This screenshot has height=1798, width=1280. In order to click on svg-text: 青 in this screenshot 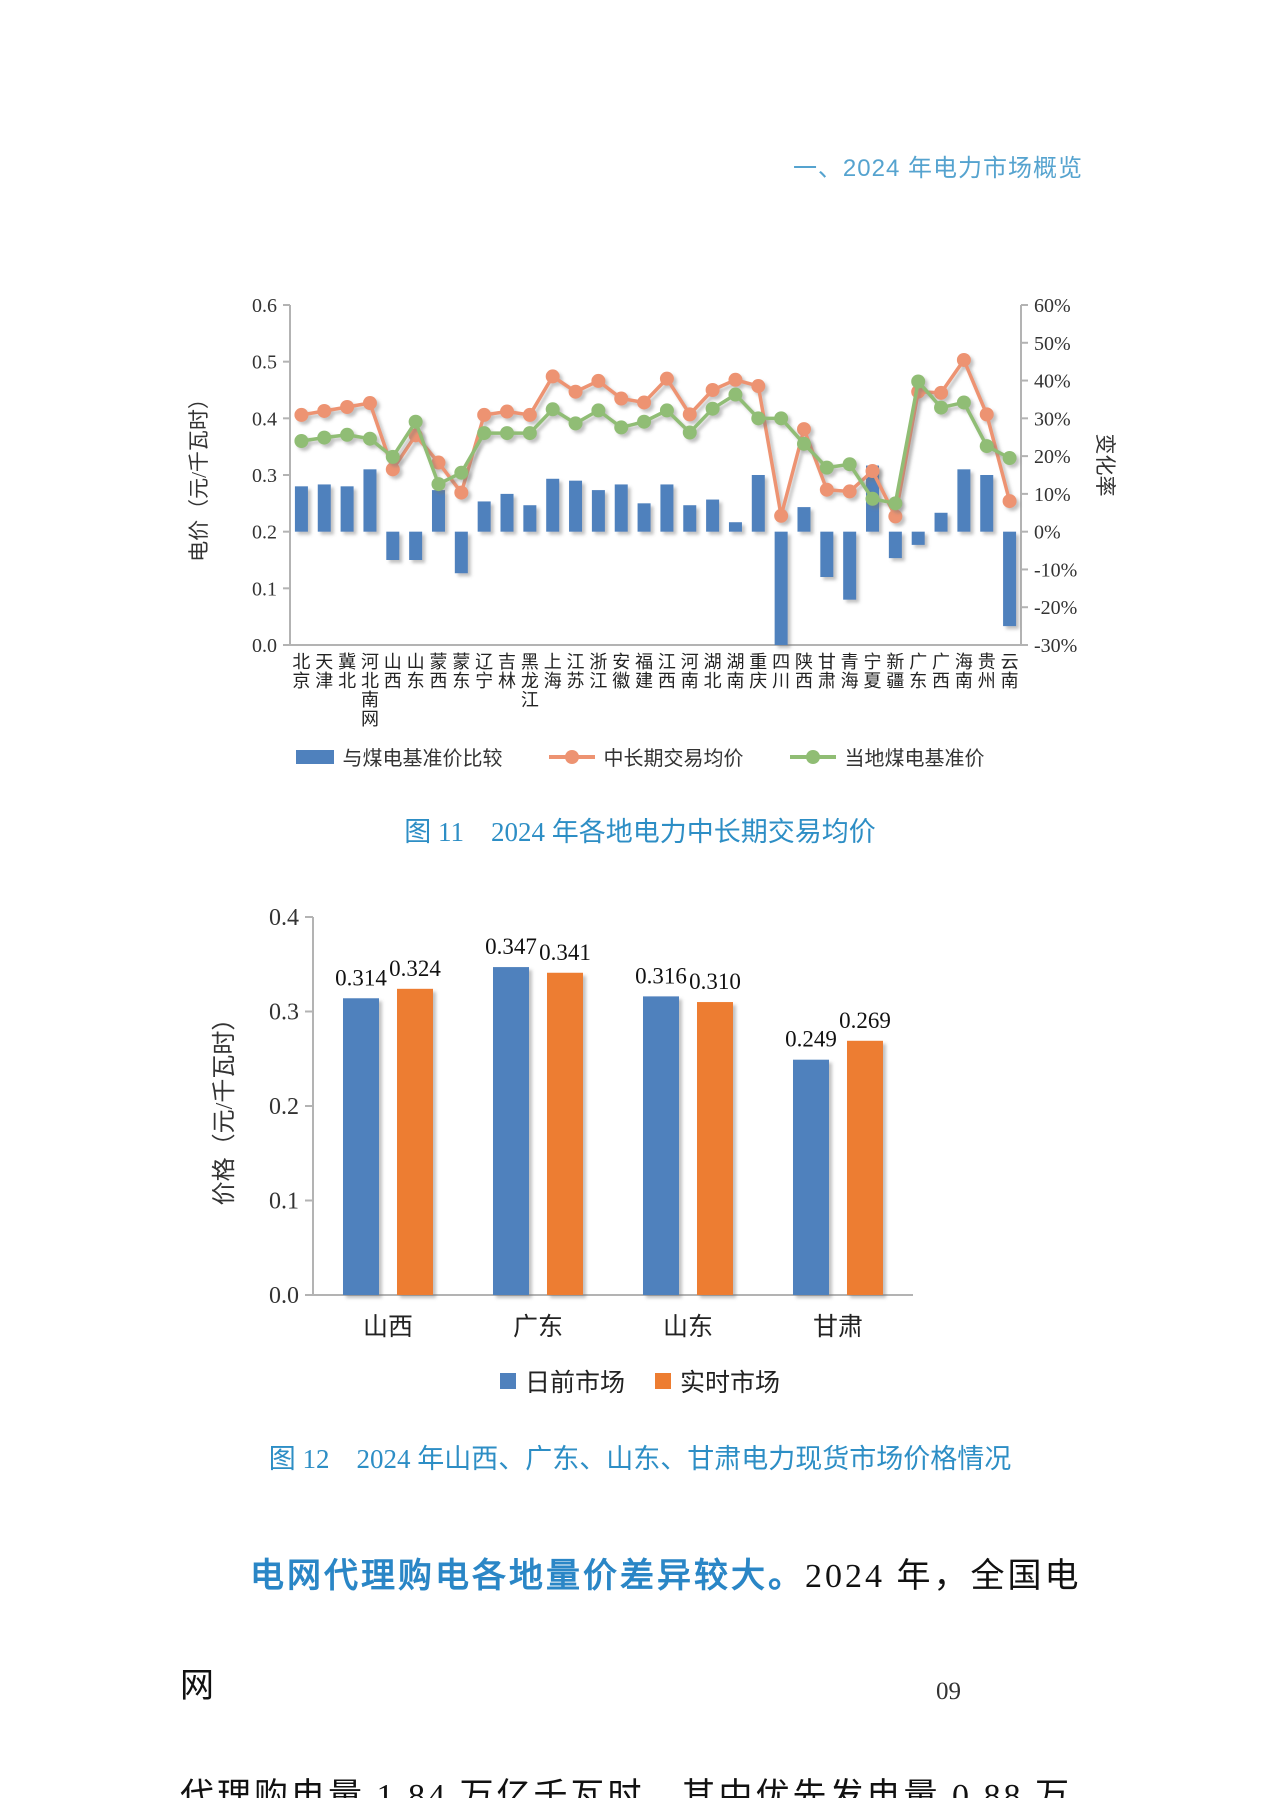, I will do `click(850, 662)`.